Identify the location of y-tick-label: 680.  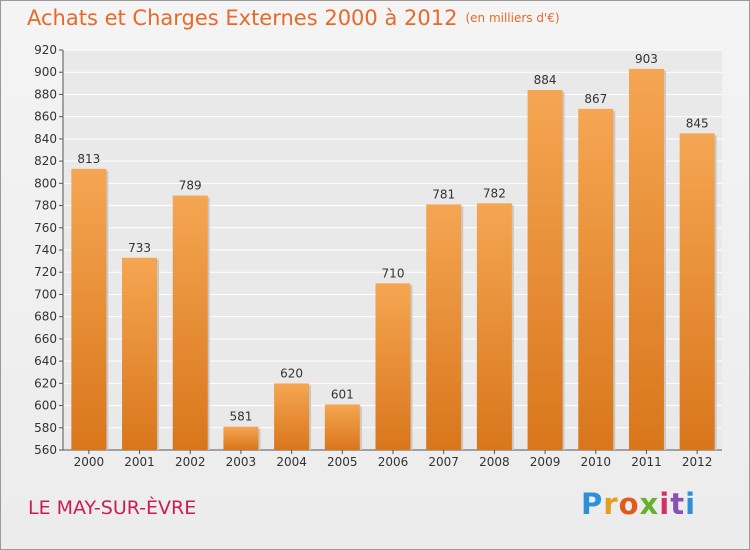
(45, 317).